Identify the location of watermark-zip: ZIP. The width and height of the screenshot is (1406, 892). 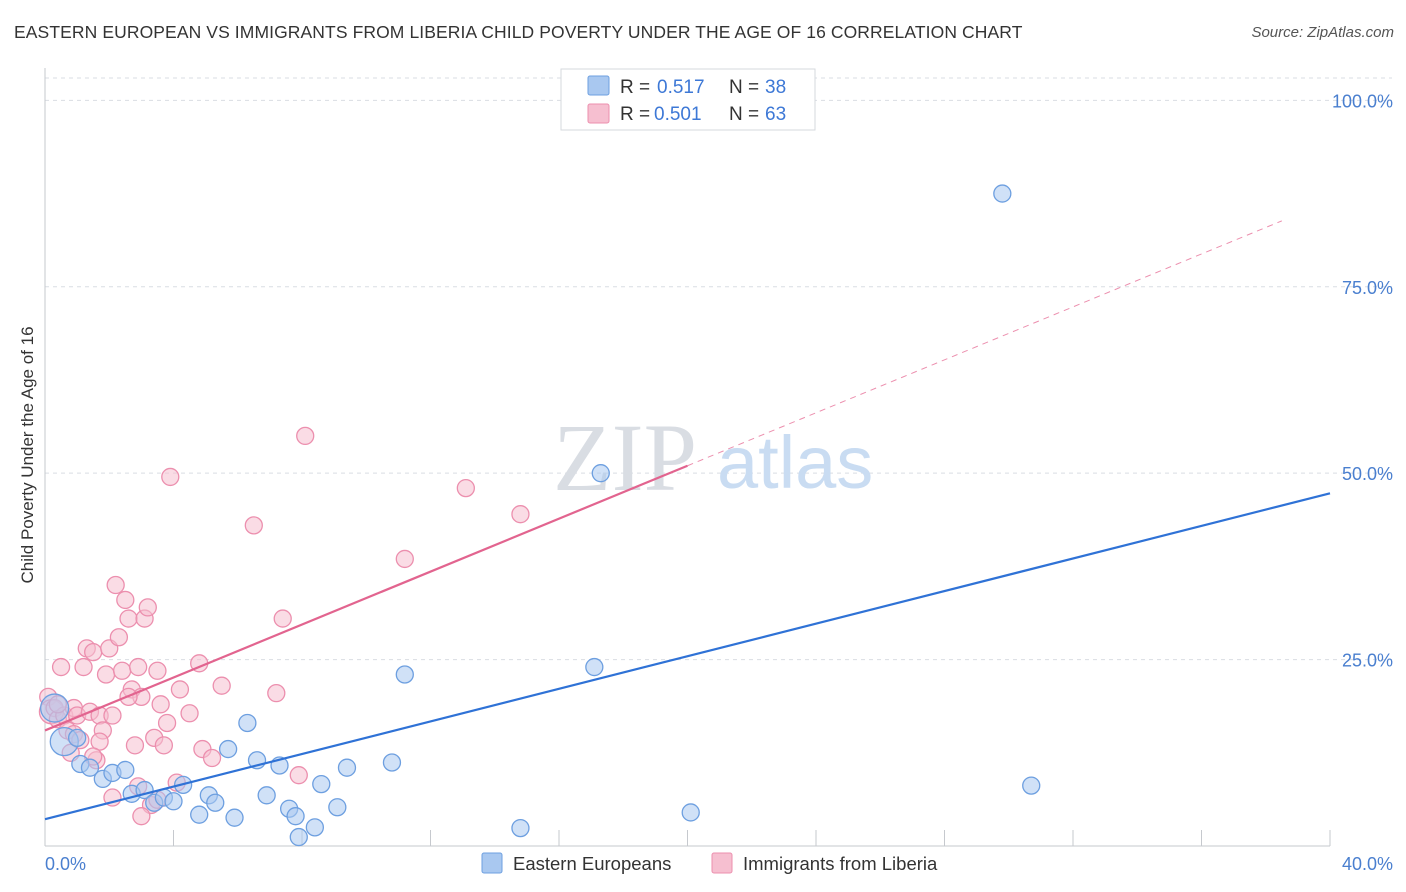
(625, 457).